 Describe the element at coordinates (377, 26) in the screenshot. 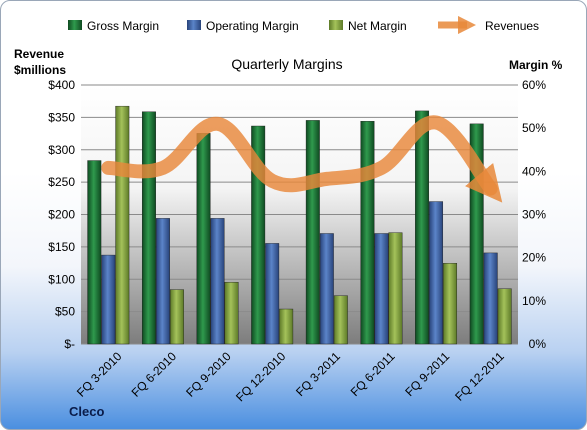

I see `legend-label-net-margin: Net Margin` at that location.